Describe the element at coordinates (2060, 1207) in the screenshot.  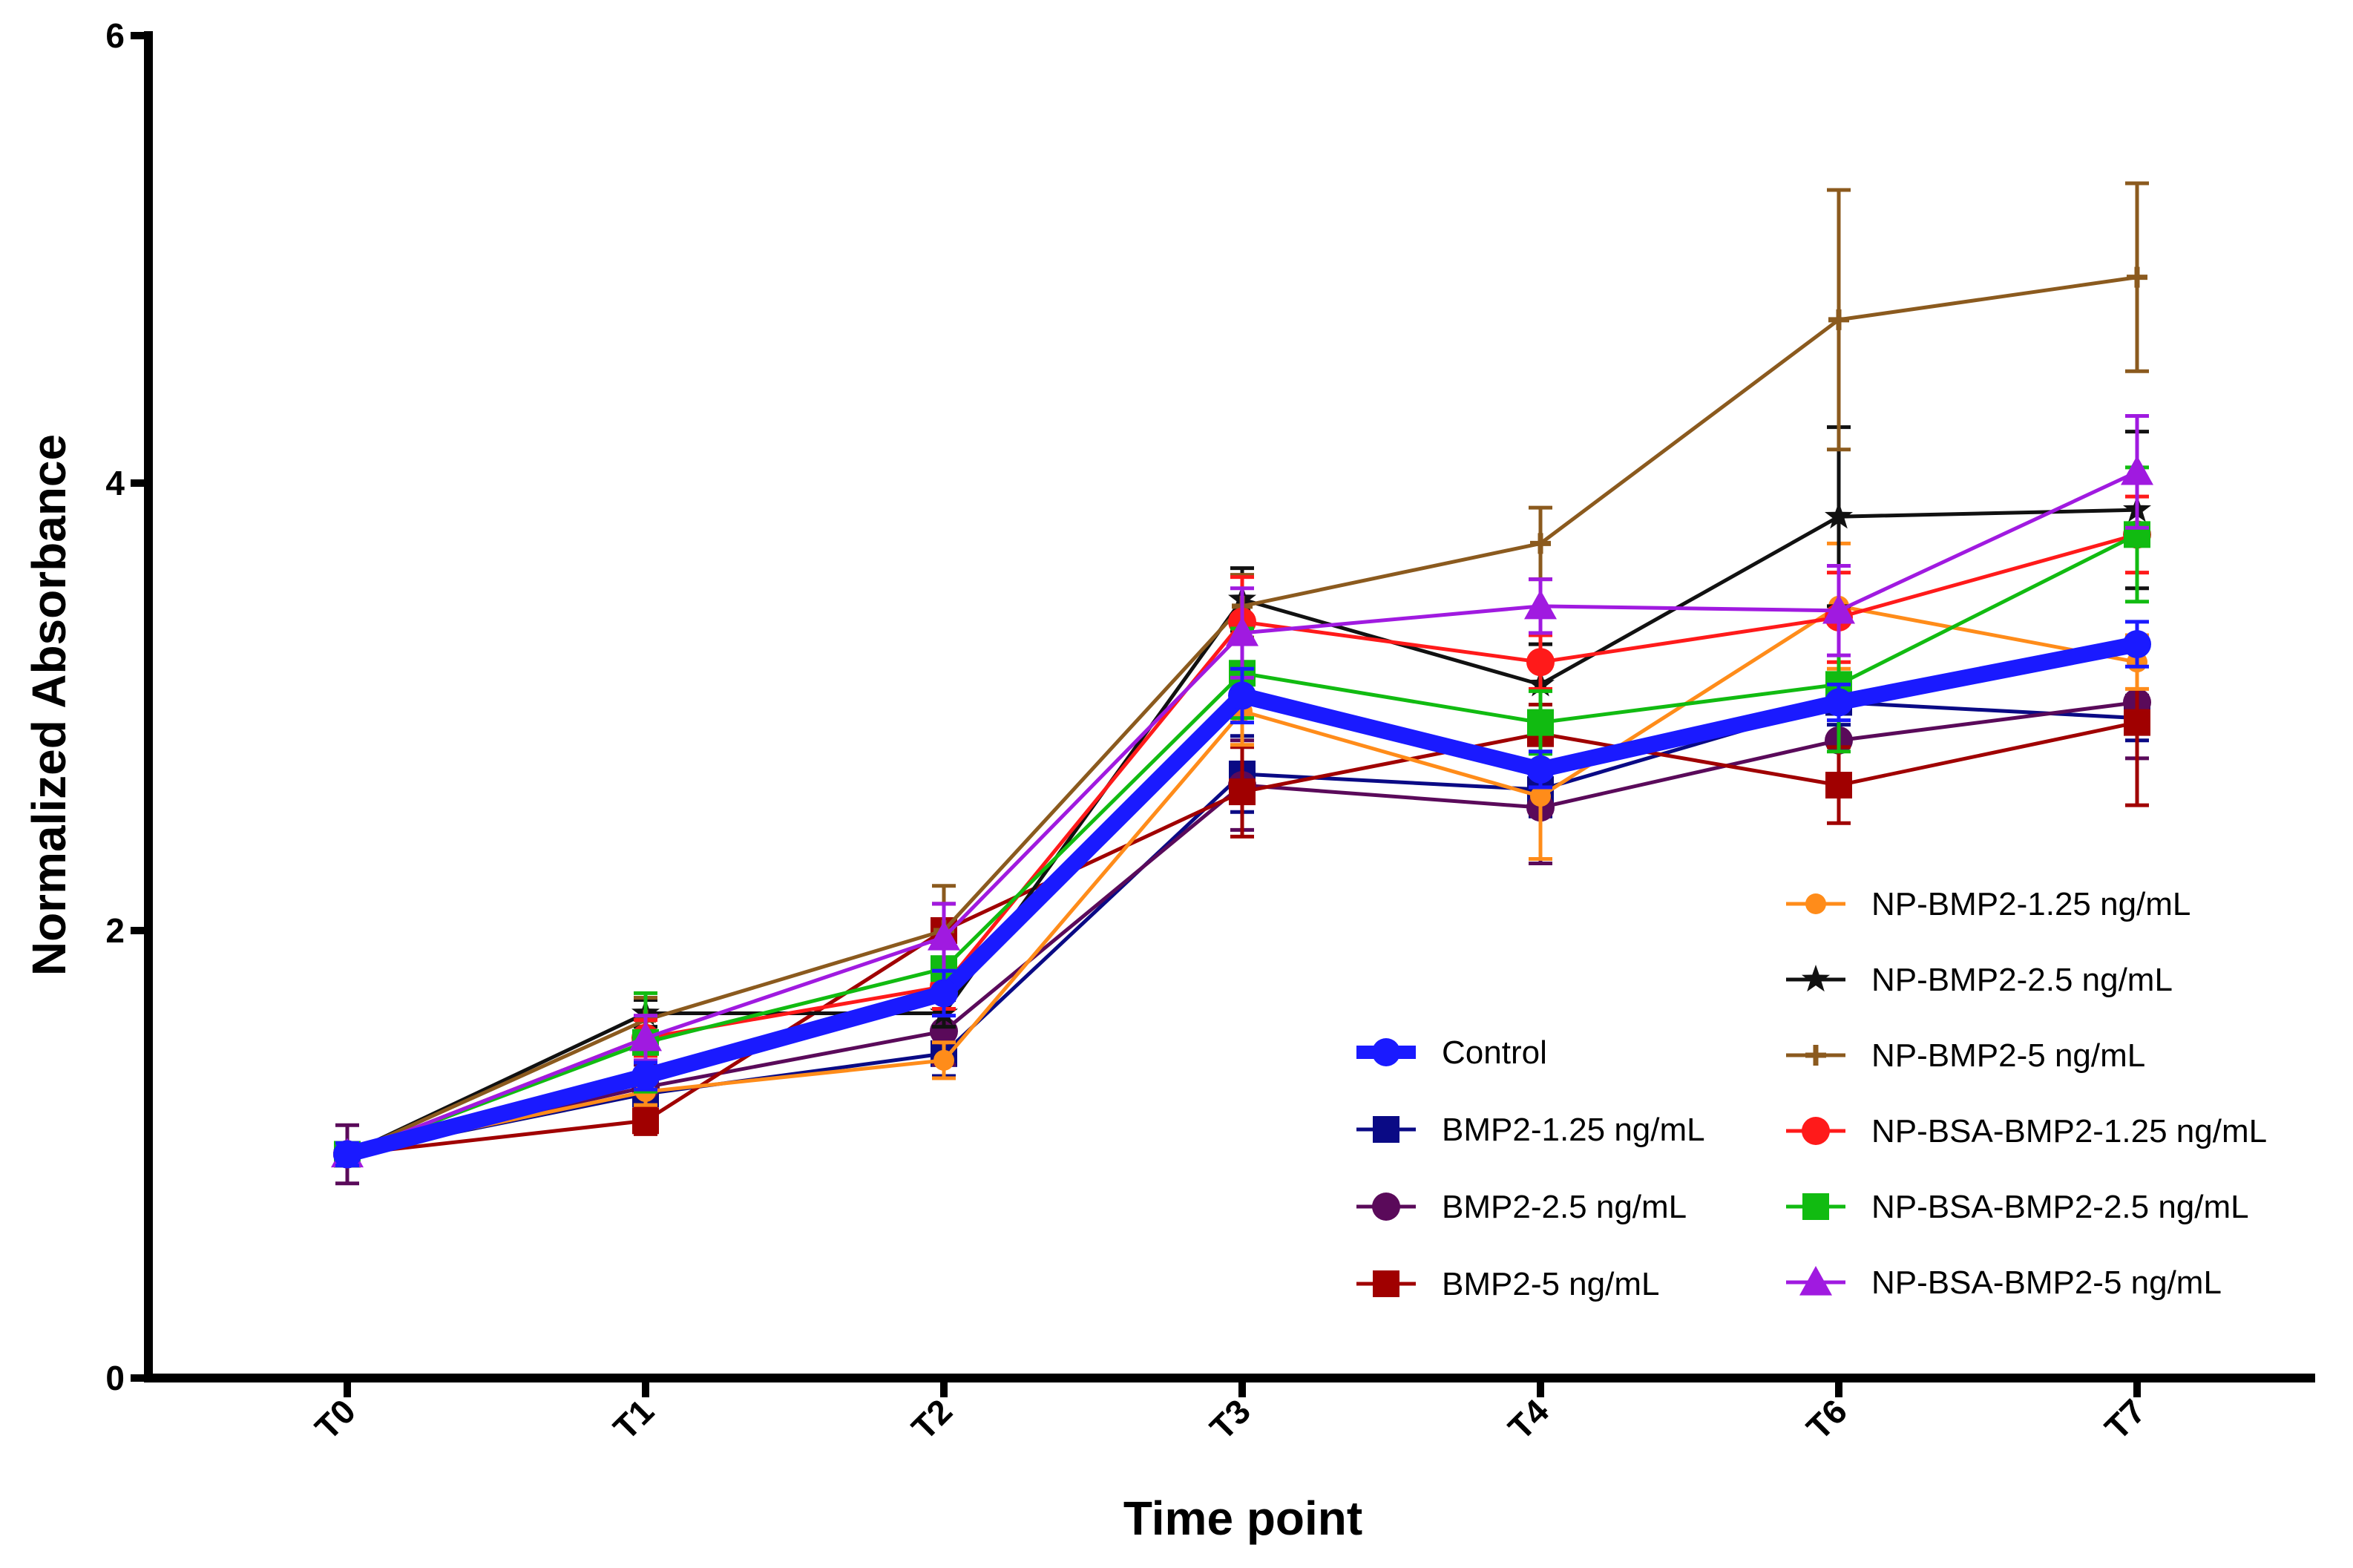
I see `legend-label: NP-BSA-BMP2-2.5 ng/mL` at that location.